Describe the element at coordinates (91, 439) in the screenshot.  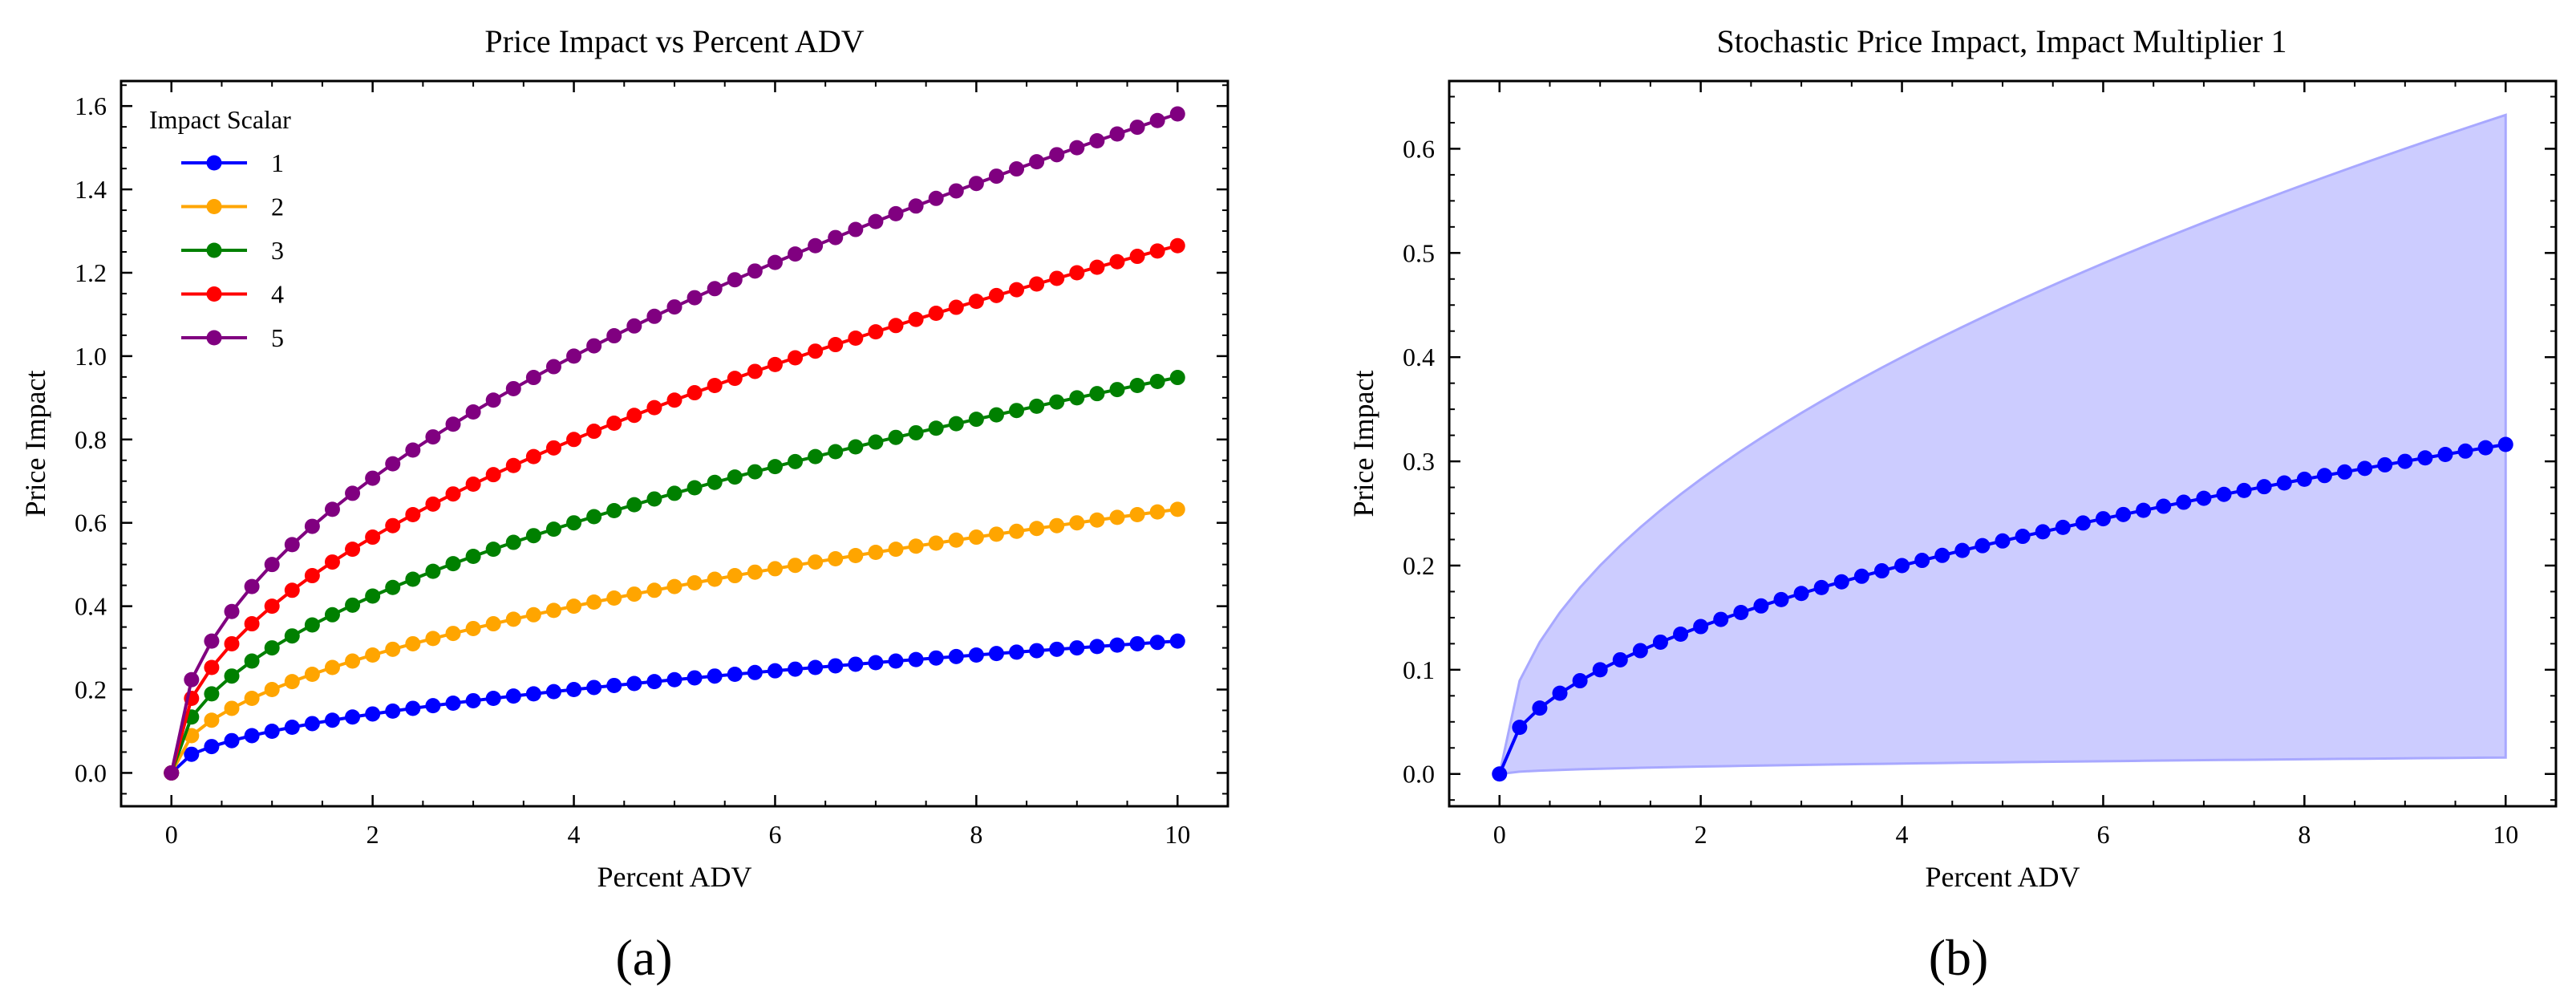
I see `y-tick-label: 0.8` at that location.